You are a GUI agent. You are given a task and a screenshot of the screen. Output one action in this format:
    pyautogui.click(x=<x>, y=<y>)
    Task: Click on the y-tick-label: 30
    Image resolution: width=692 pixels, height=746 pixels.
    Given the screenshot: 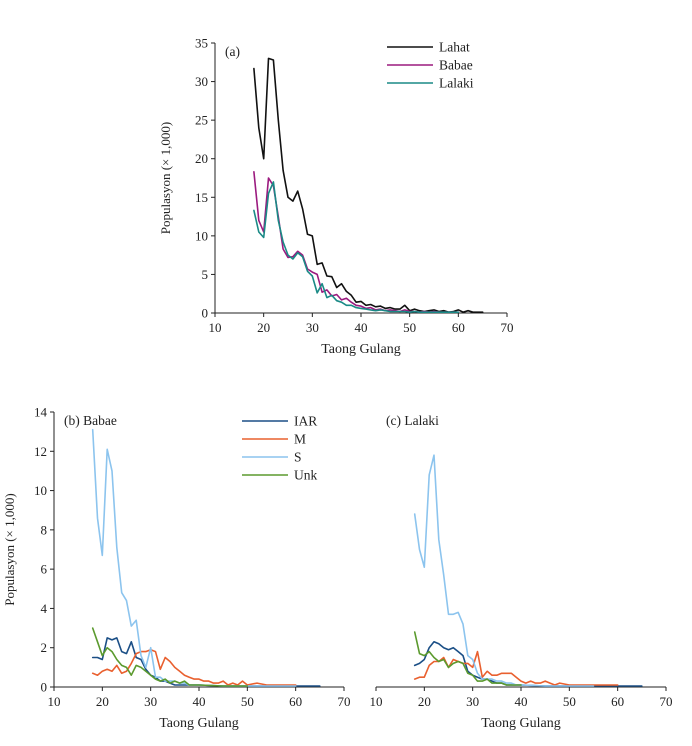 What is the action you would take?
    pyautogui.click(x=201, y=81)
    